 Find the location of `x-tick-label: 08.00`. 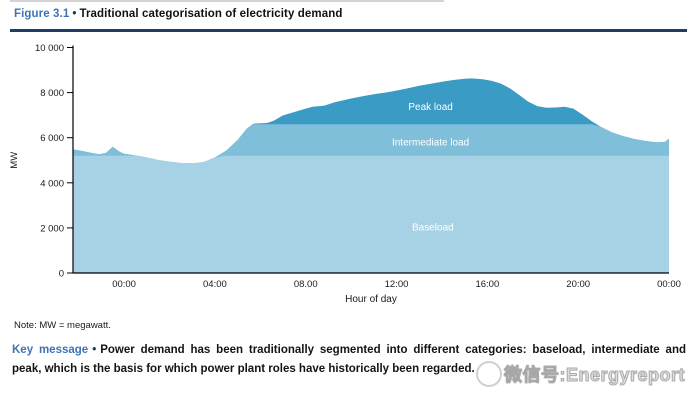

x-tick-label: 08.00 is located at coordinates (306, 284).